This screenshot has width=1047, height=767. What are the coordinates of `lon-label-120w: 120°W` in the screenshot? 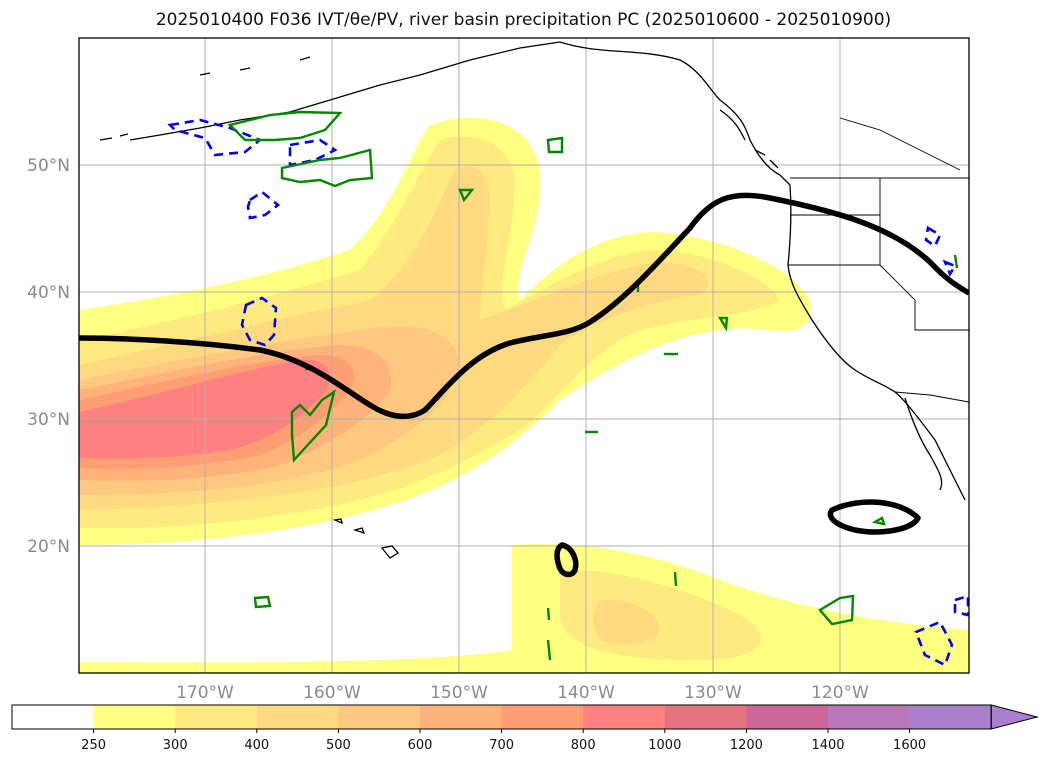 It's located at (840, 693).